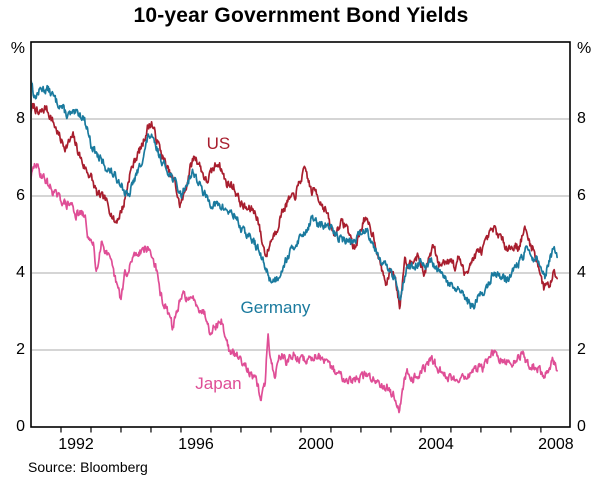 Image resolution: width=602 pixels, height=485 pixels. I want to click on y-axis-label-right-8: 8, so click(581, 118).